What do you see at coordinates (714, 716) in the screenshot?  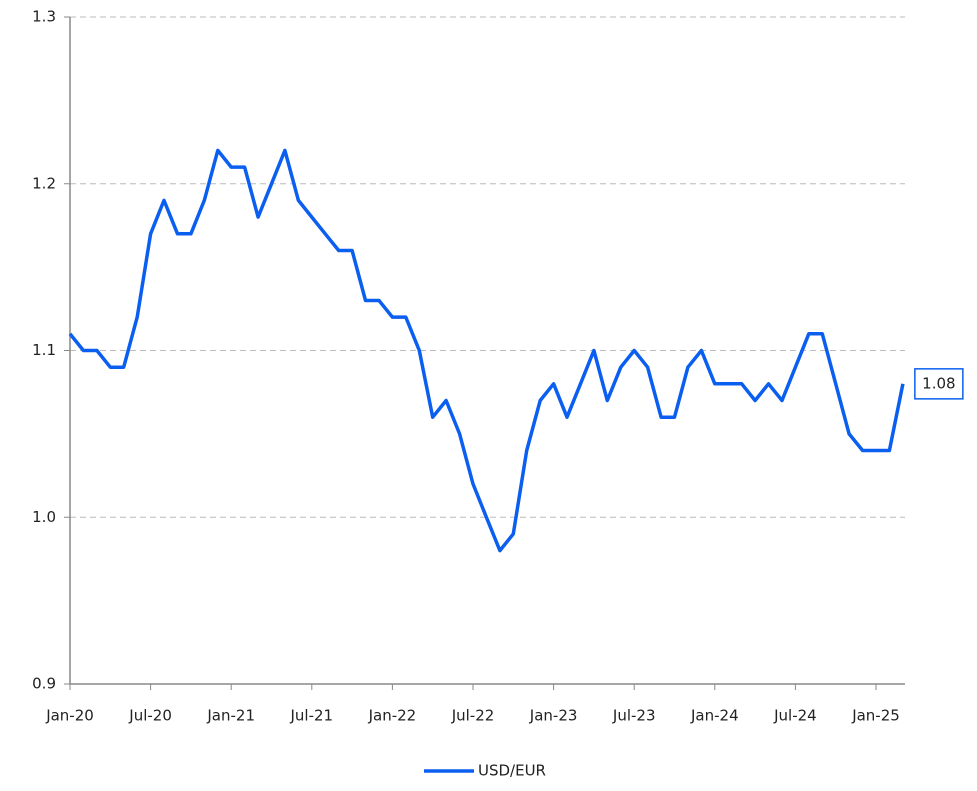 I see `x-tick-label: Jan-24` at bounding box center [714, 716].